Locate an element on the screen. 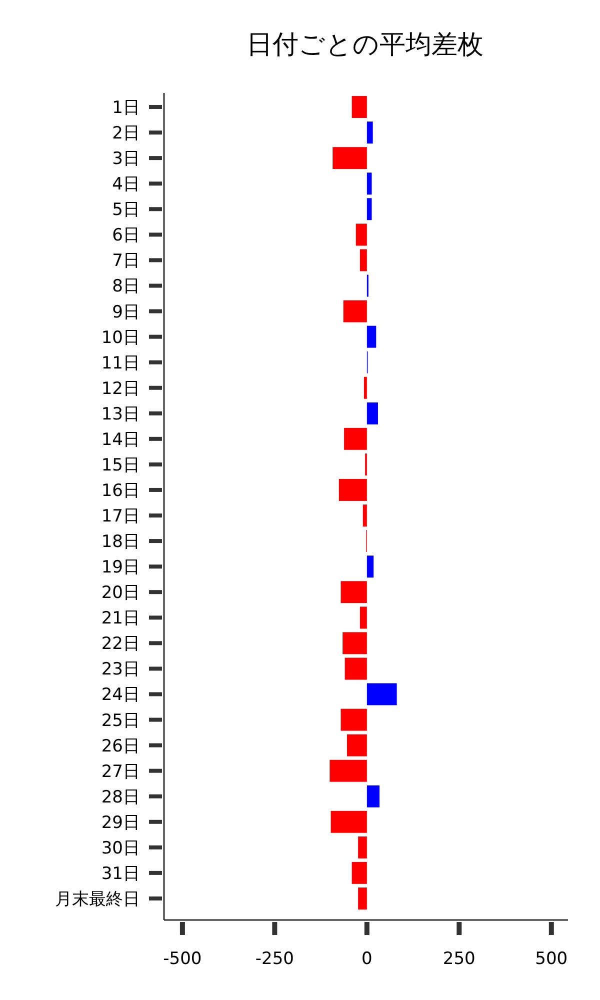 The image size is (600, 1000). y-tick-label: 25日 is located at coordinates (120, 720).